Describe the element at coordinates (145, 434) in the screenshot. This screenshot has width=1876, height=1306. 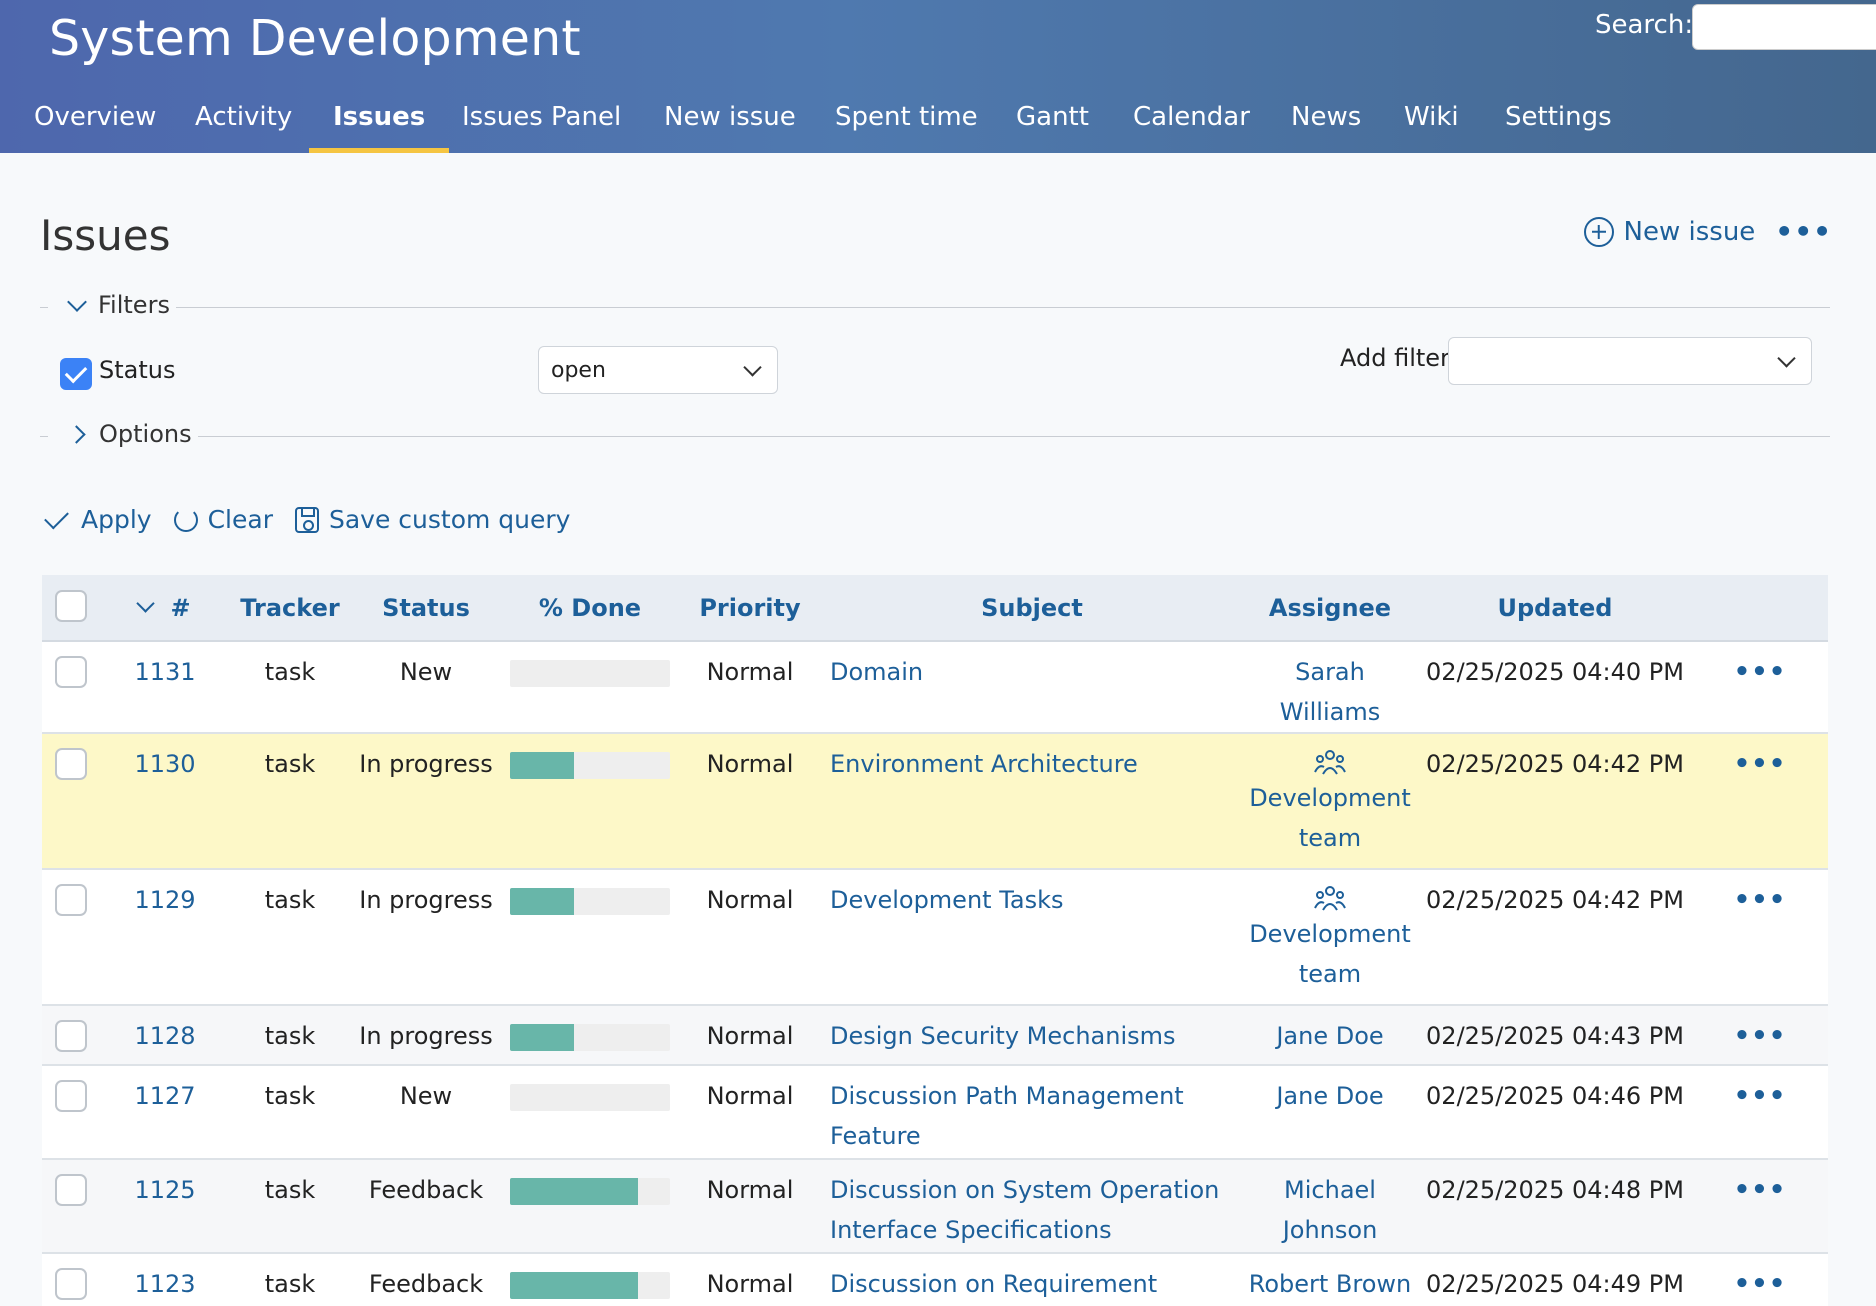
I see `options-legend: Options` at that location.